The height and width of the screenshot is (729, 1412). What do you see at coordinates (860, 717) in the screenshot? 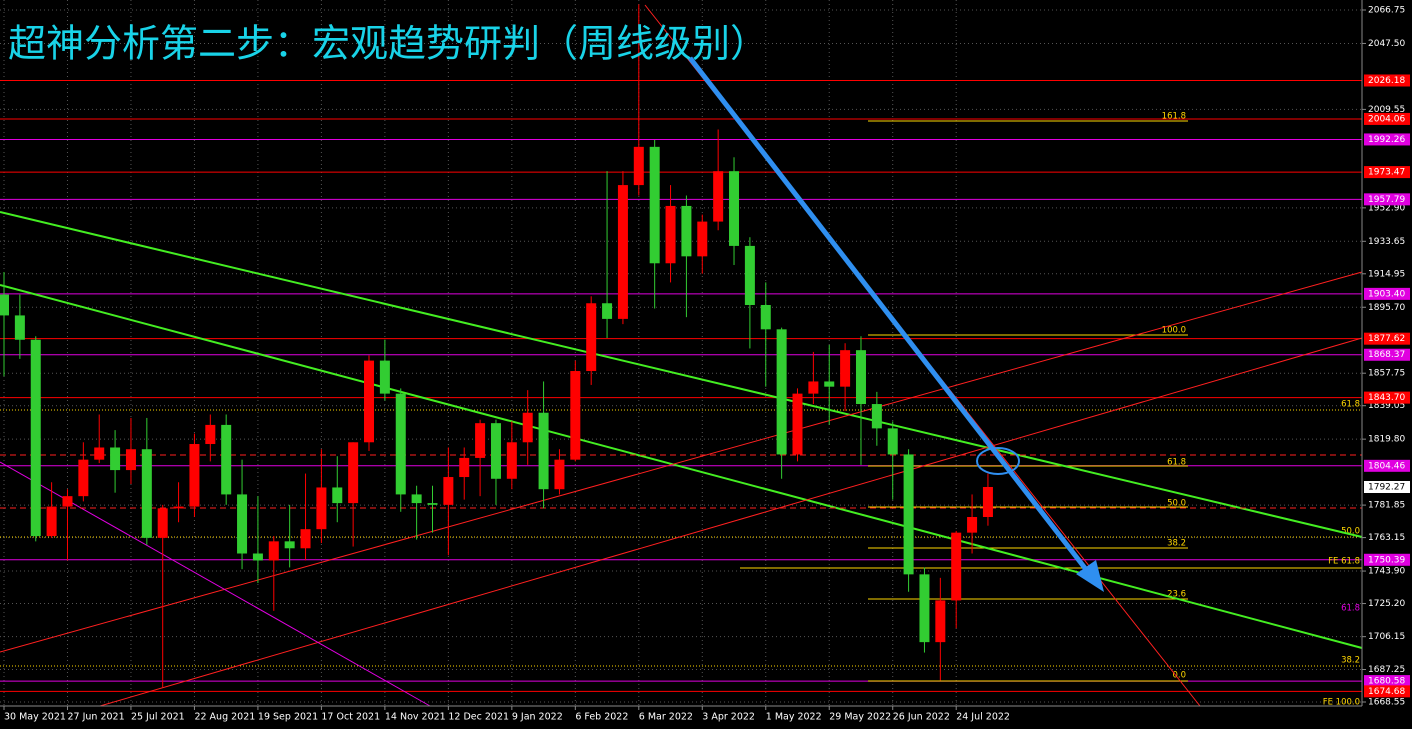
I see `x-tick-label: 29 May 2022` at bounding box center [860, 717].